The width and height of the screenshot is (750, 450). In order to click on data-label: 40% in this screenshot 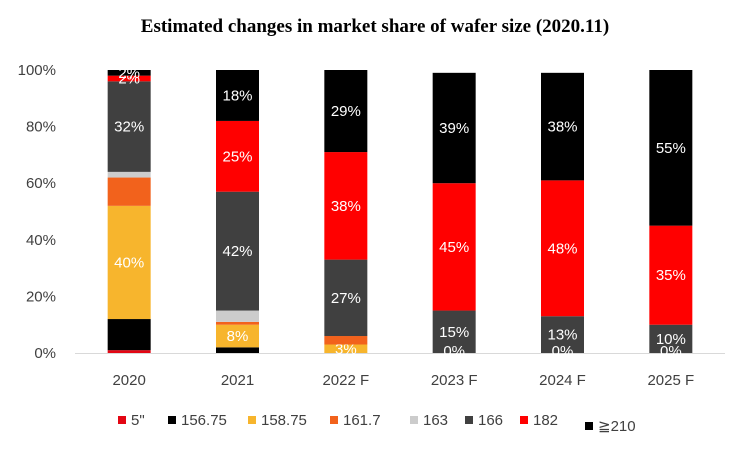, I will do `click(129, 262)`.